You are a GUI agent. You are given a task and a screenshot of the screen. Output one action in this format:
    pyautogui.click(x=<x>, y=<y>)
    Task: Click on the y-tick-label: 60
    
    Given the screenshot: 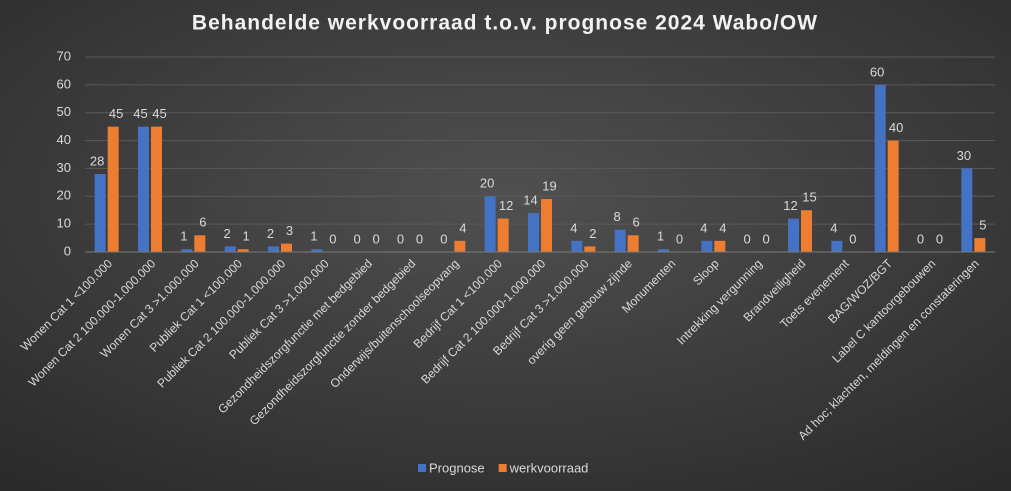 What is the action you would take?
    pyautogui.click(x=64, y=83)
    